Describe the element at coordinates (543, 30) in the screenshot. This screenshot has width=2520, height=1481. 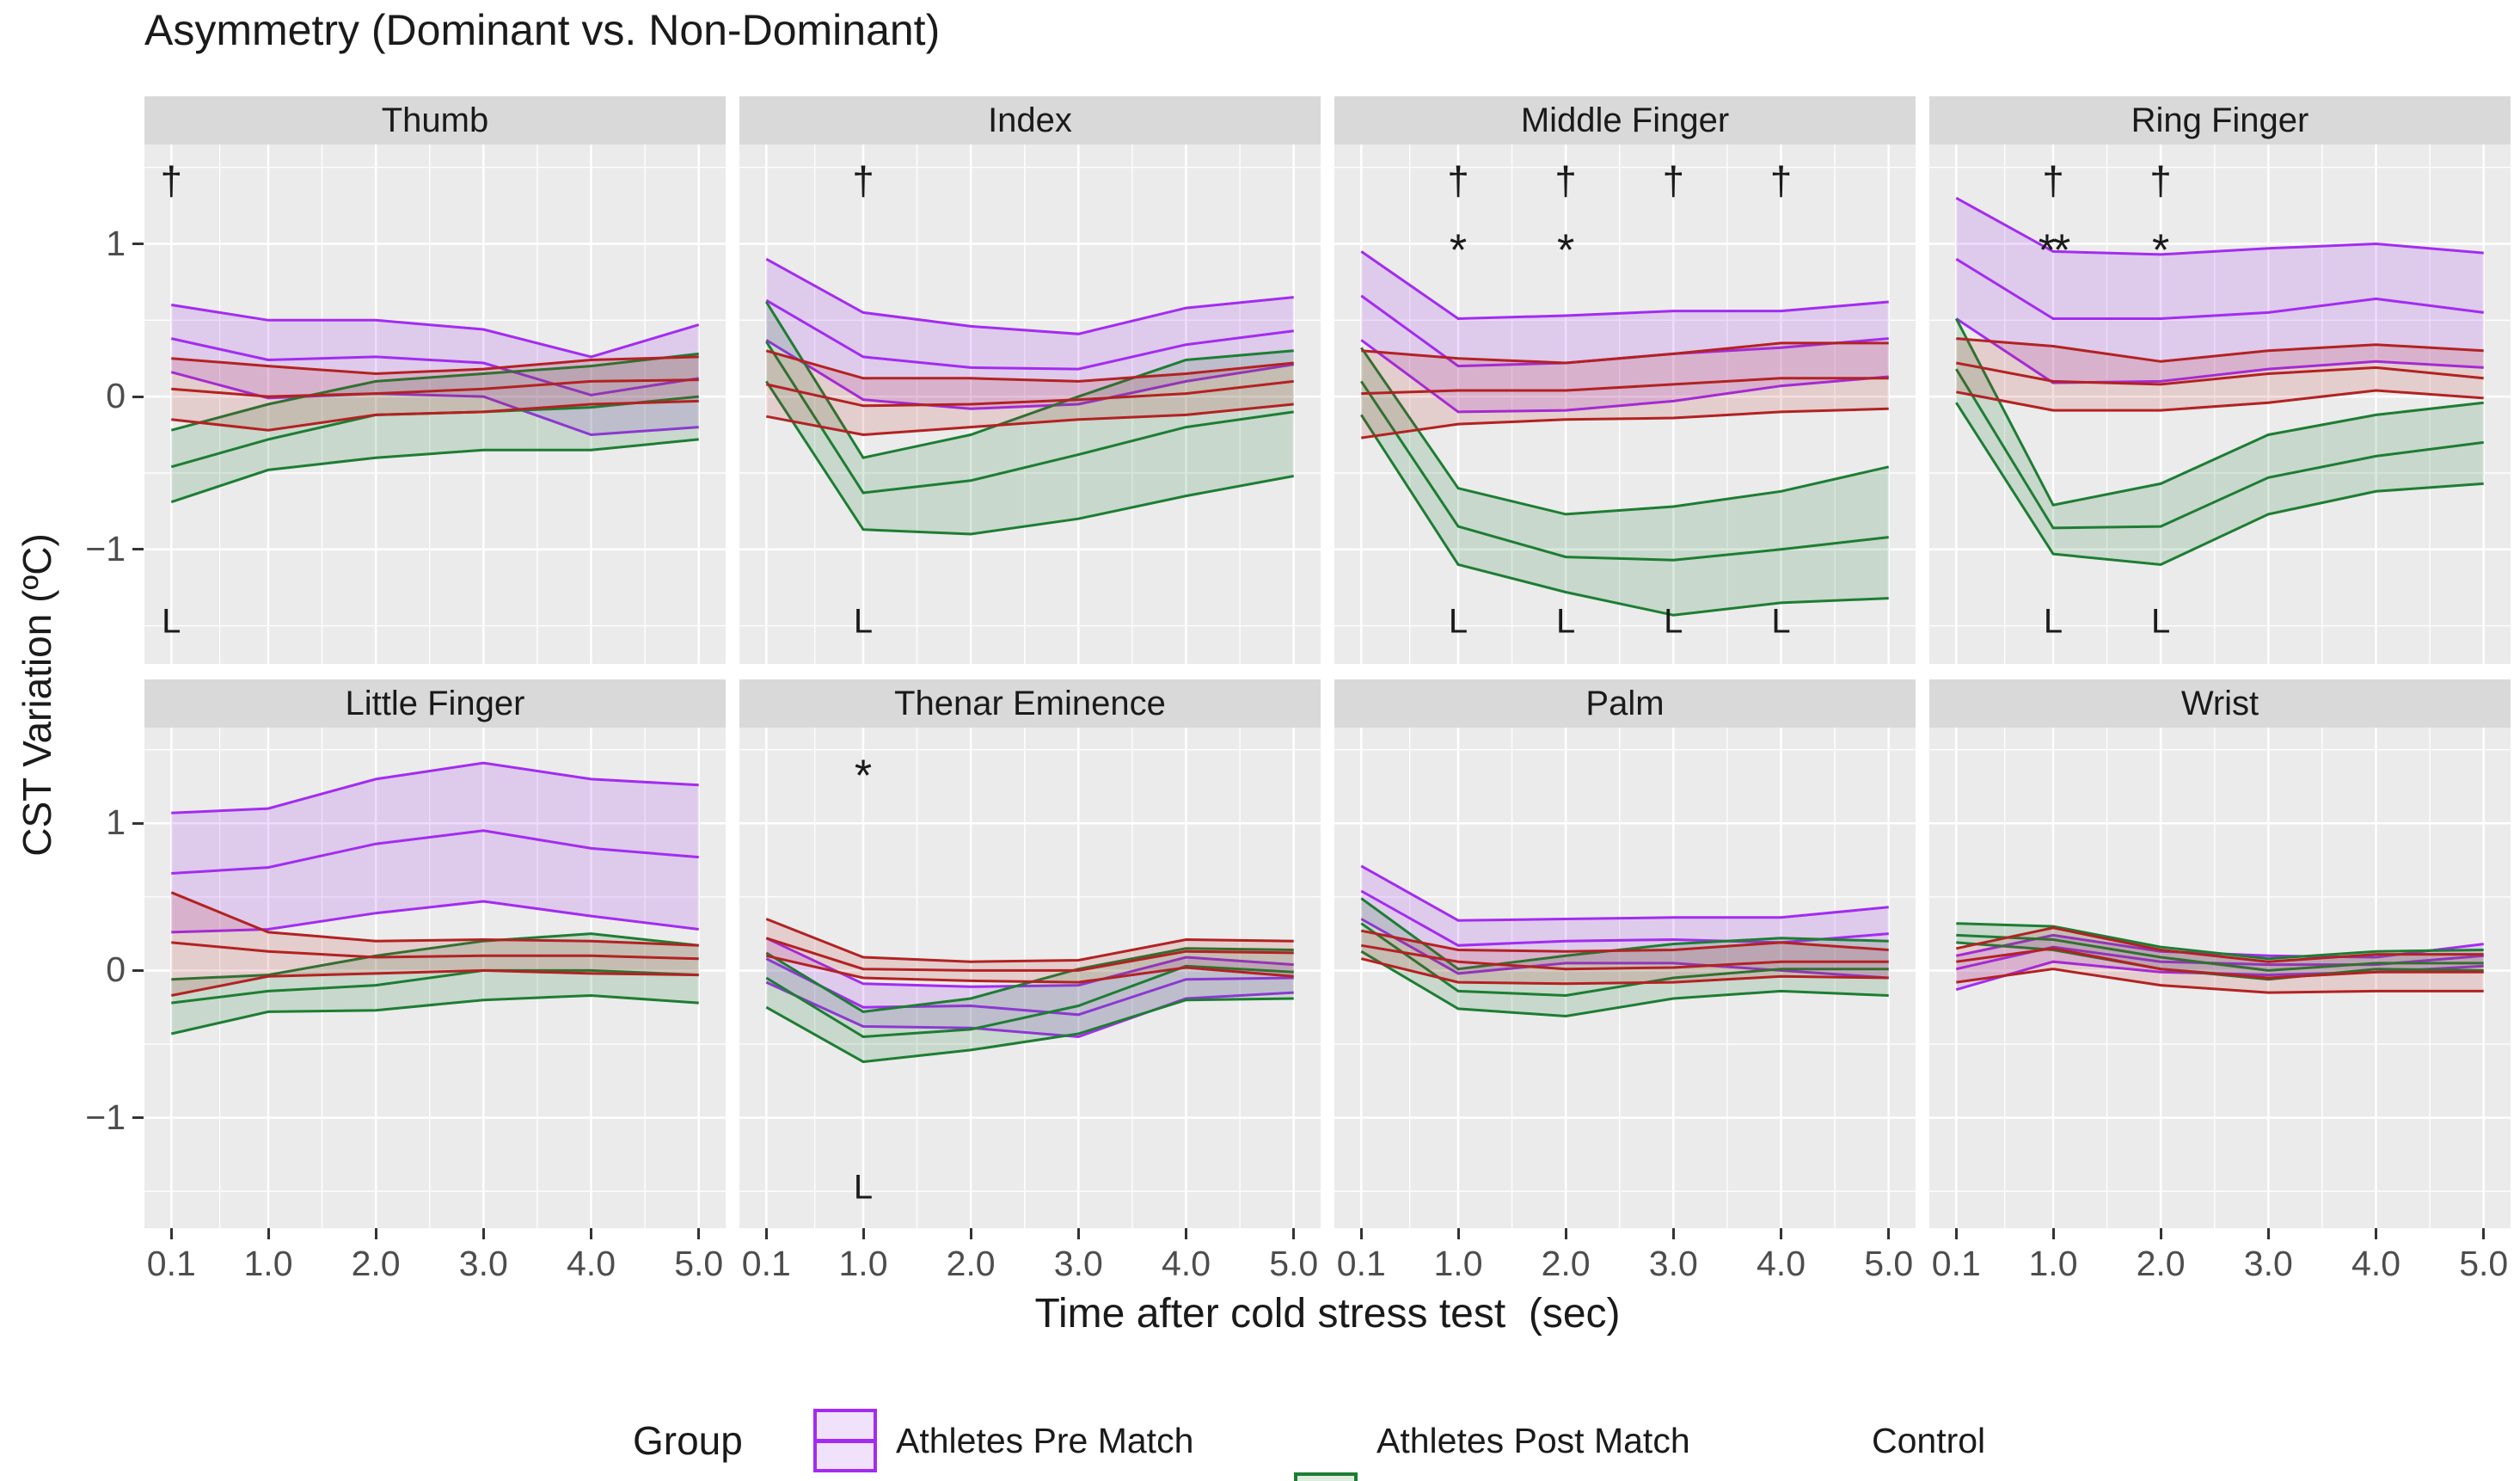
I see `chart-title: Asymmetry (Dominant vs. Non-Dominant)` at that location.